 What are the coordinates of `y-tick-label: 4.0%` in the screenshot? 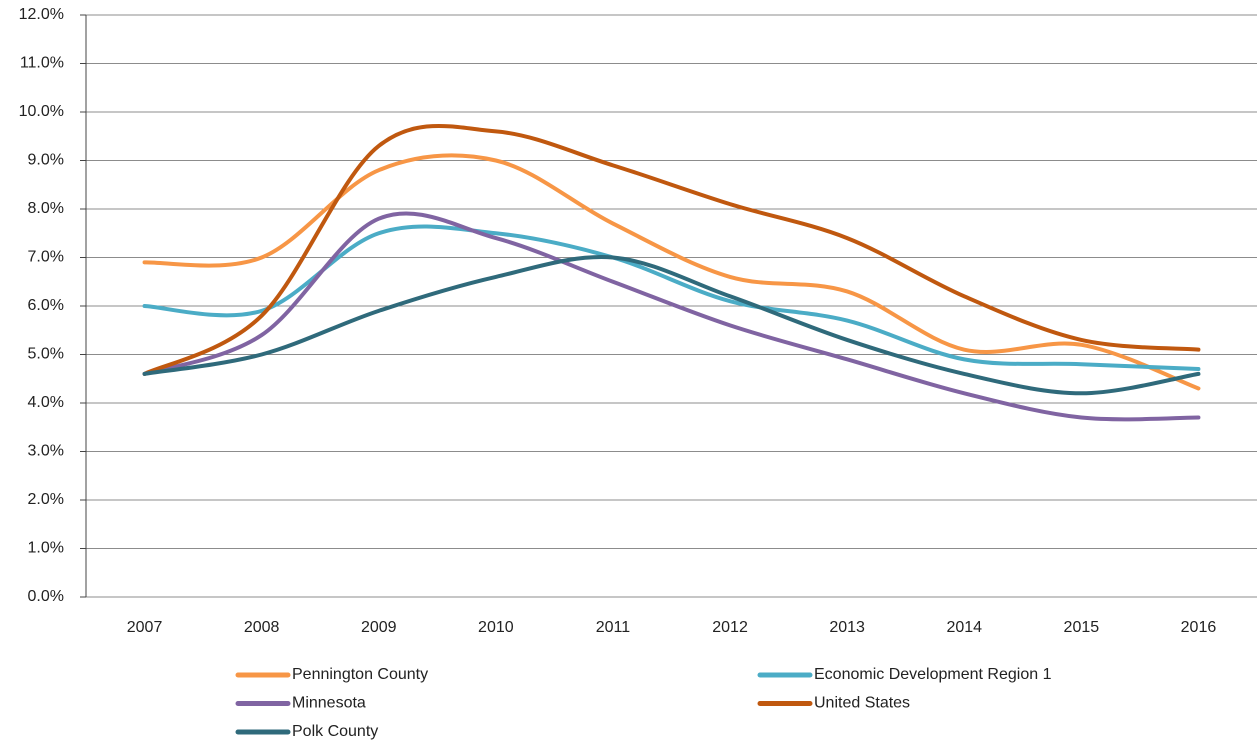 It's located at (46, 402).